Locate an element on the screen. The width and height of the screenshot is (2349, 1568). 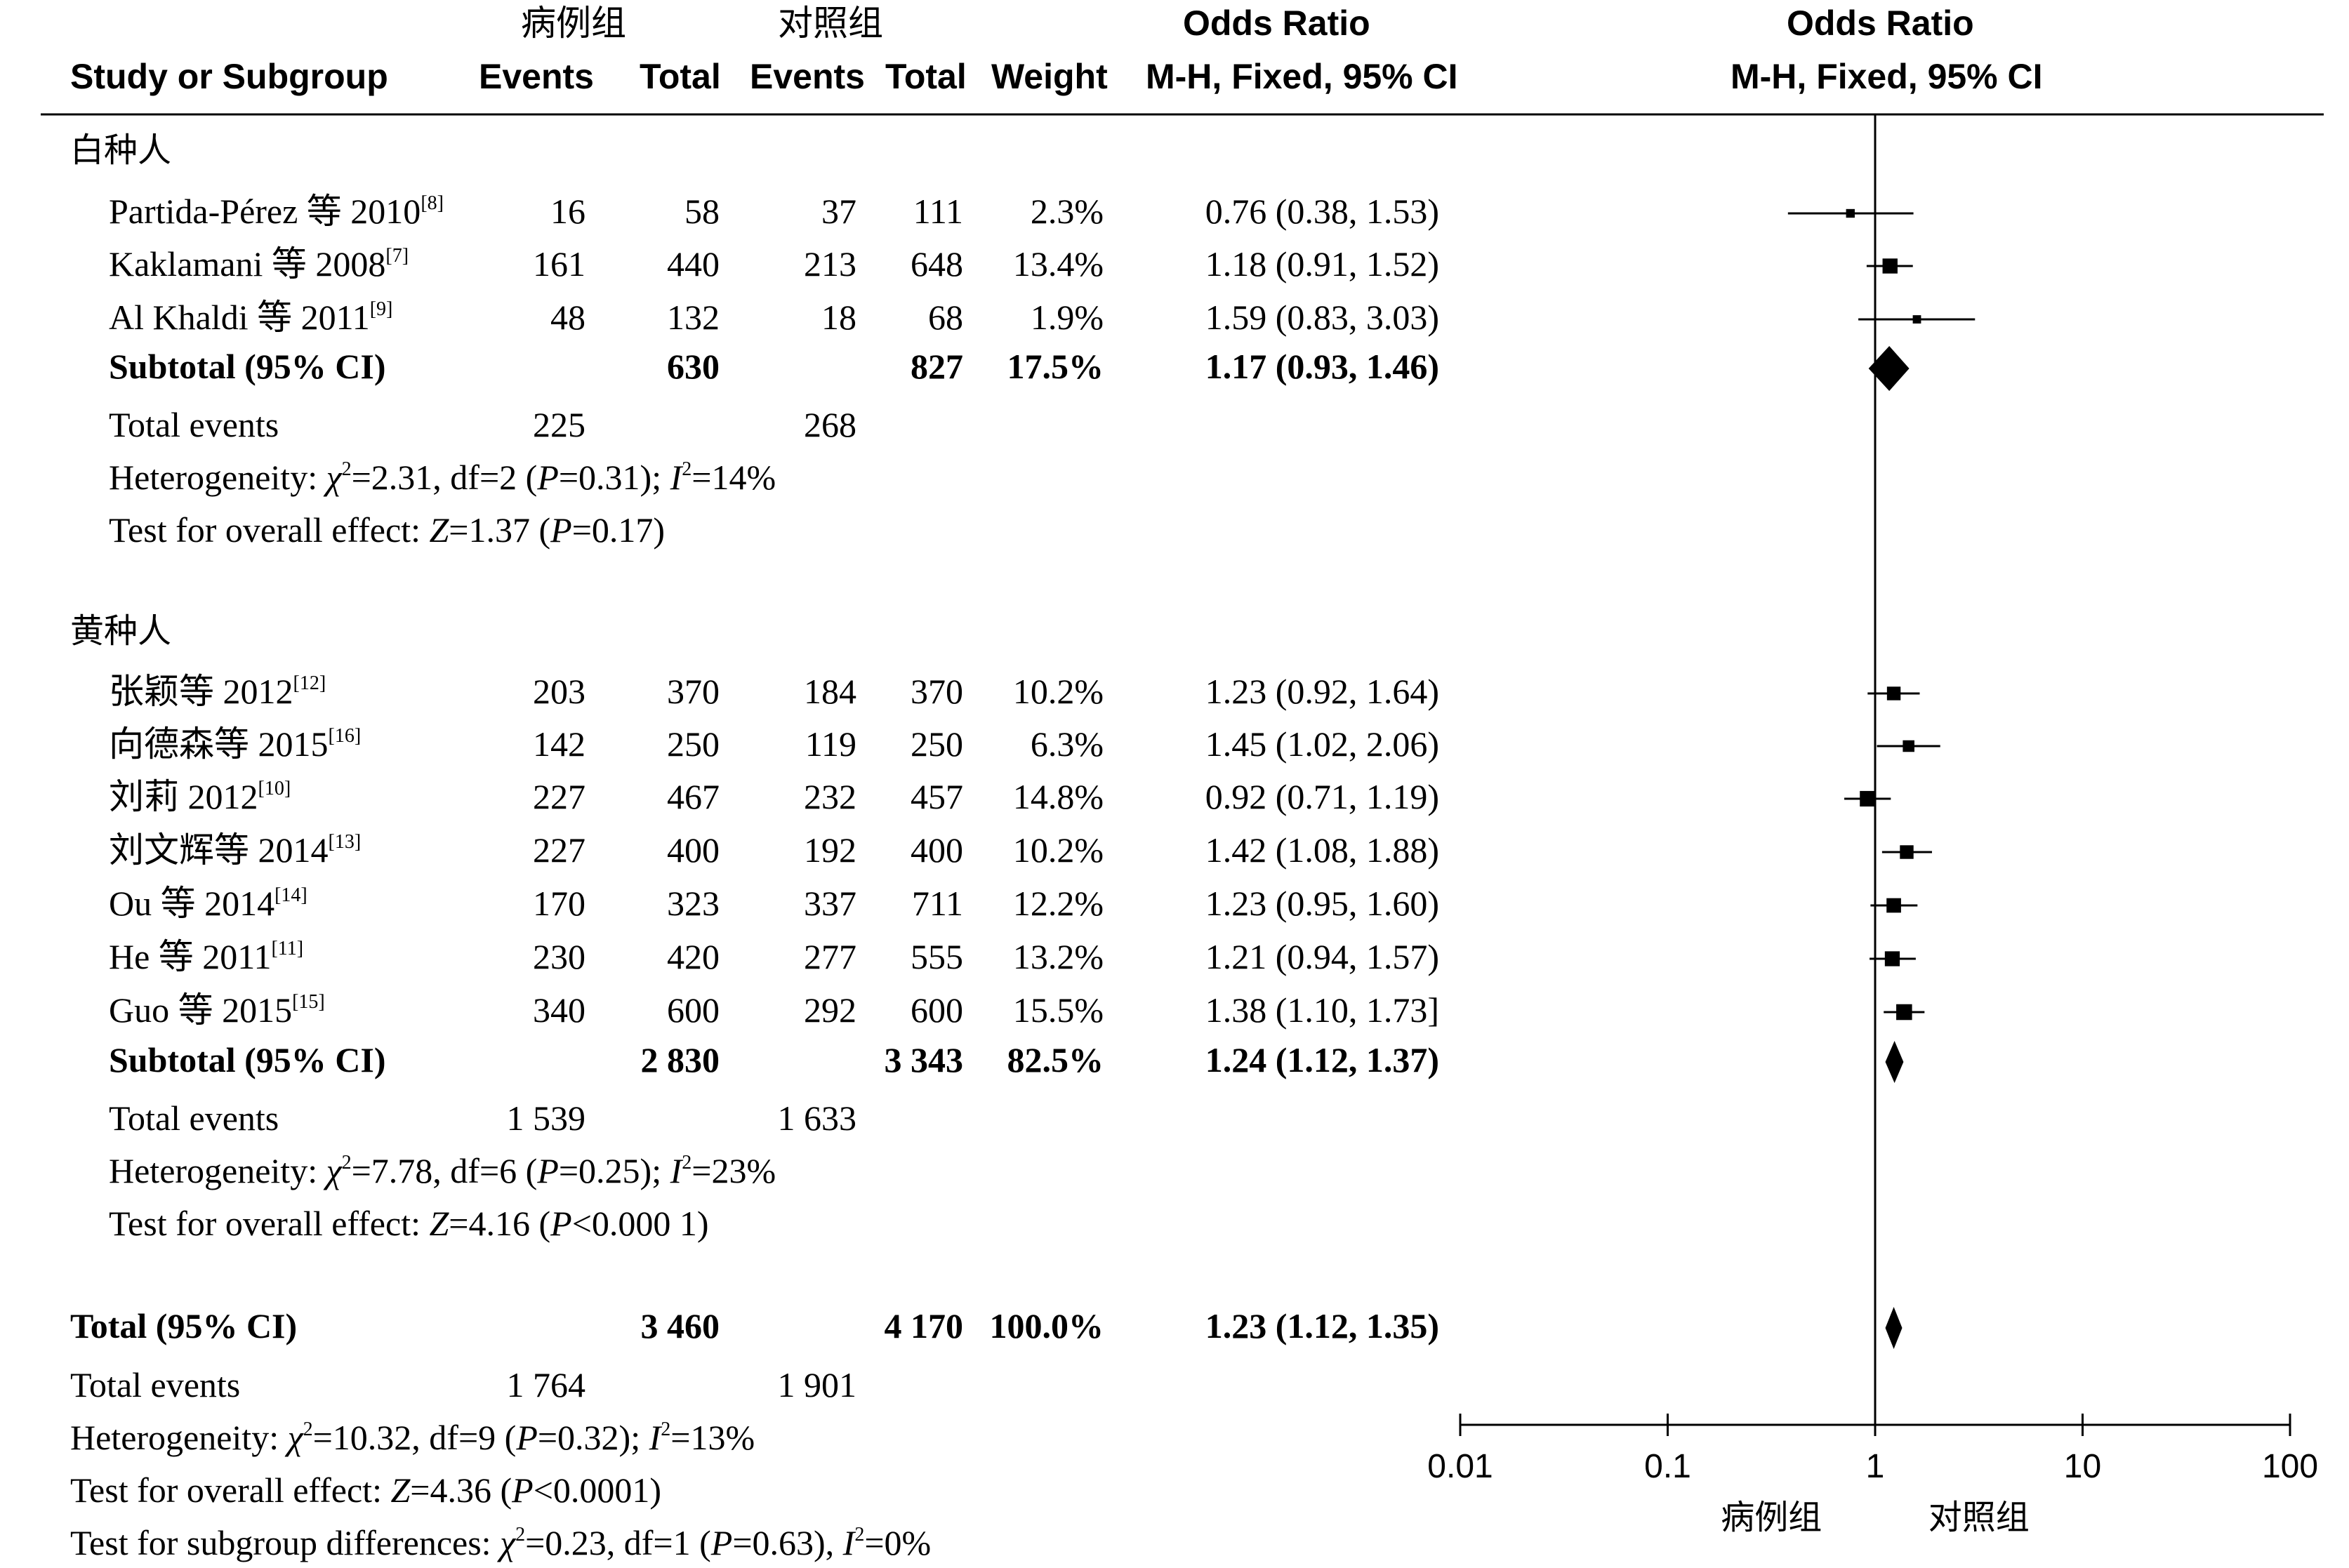
ctrl-total: 68 is located at coordinates (945, 317).